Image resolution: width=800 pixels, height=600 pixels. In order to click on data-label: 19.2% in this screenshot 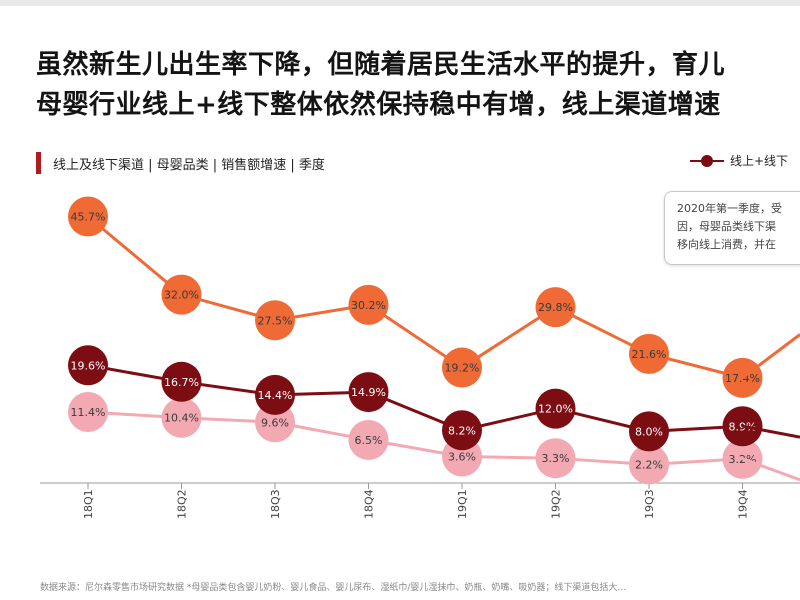, I will do `click(462, 368)`.